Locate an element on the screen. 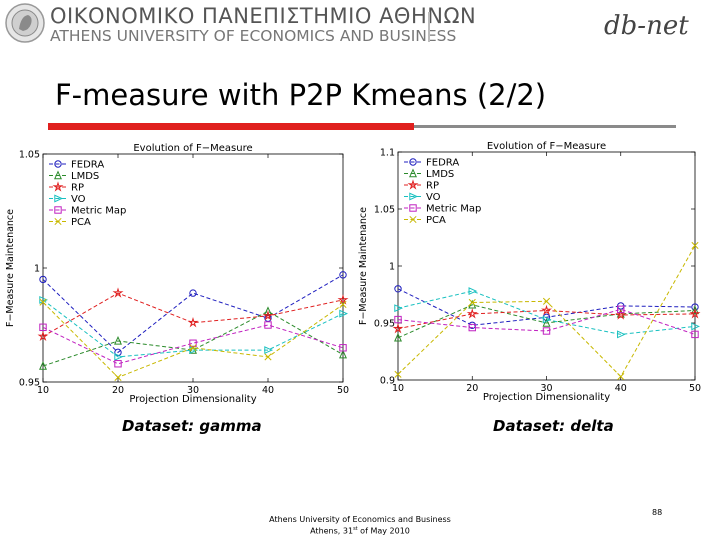 The width and height of the screenshot is (720, 540). caption-delta: Dataset: delta is located at coordinates (553, 426).